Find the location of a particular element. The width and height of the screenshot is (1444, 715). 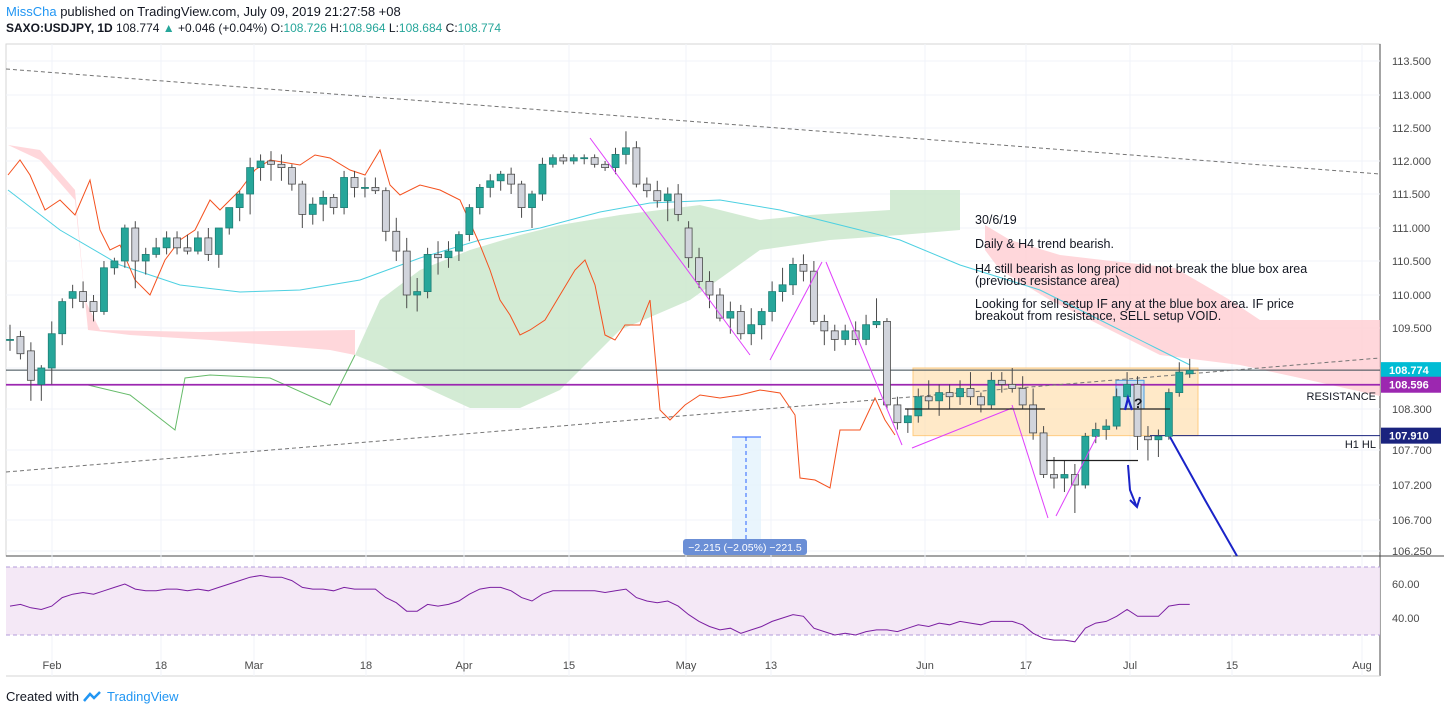

rsi-band is located at coordinates (693, 601).